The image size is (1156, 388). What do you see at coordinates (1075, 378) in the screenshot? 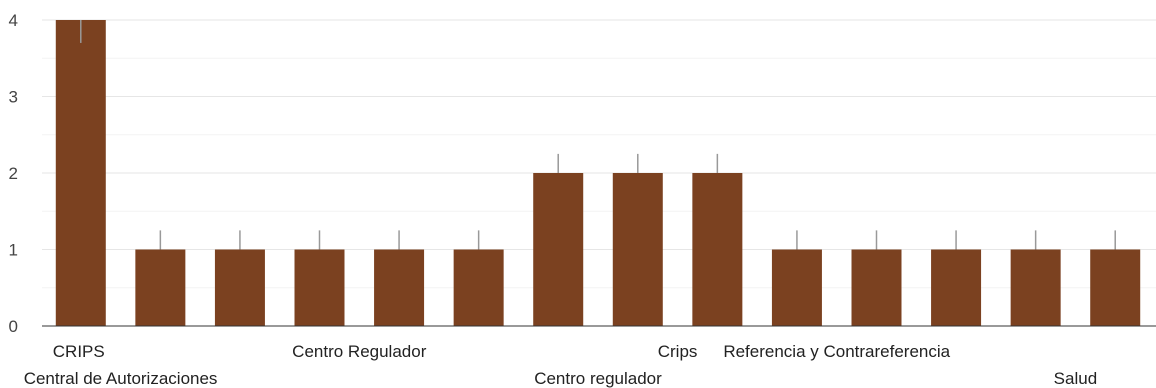
I see `x-tick-label: Salud` at bounding box center [1075, 378].